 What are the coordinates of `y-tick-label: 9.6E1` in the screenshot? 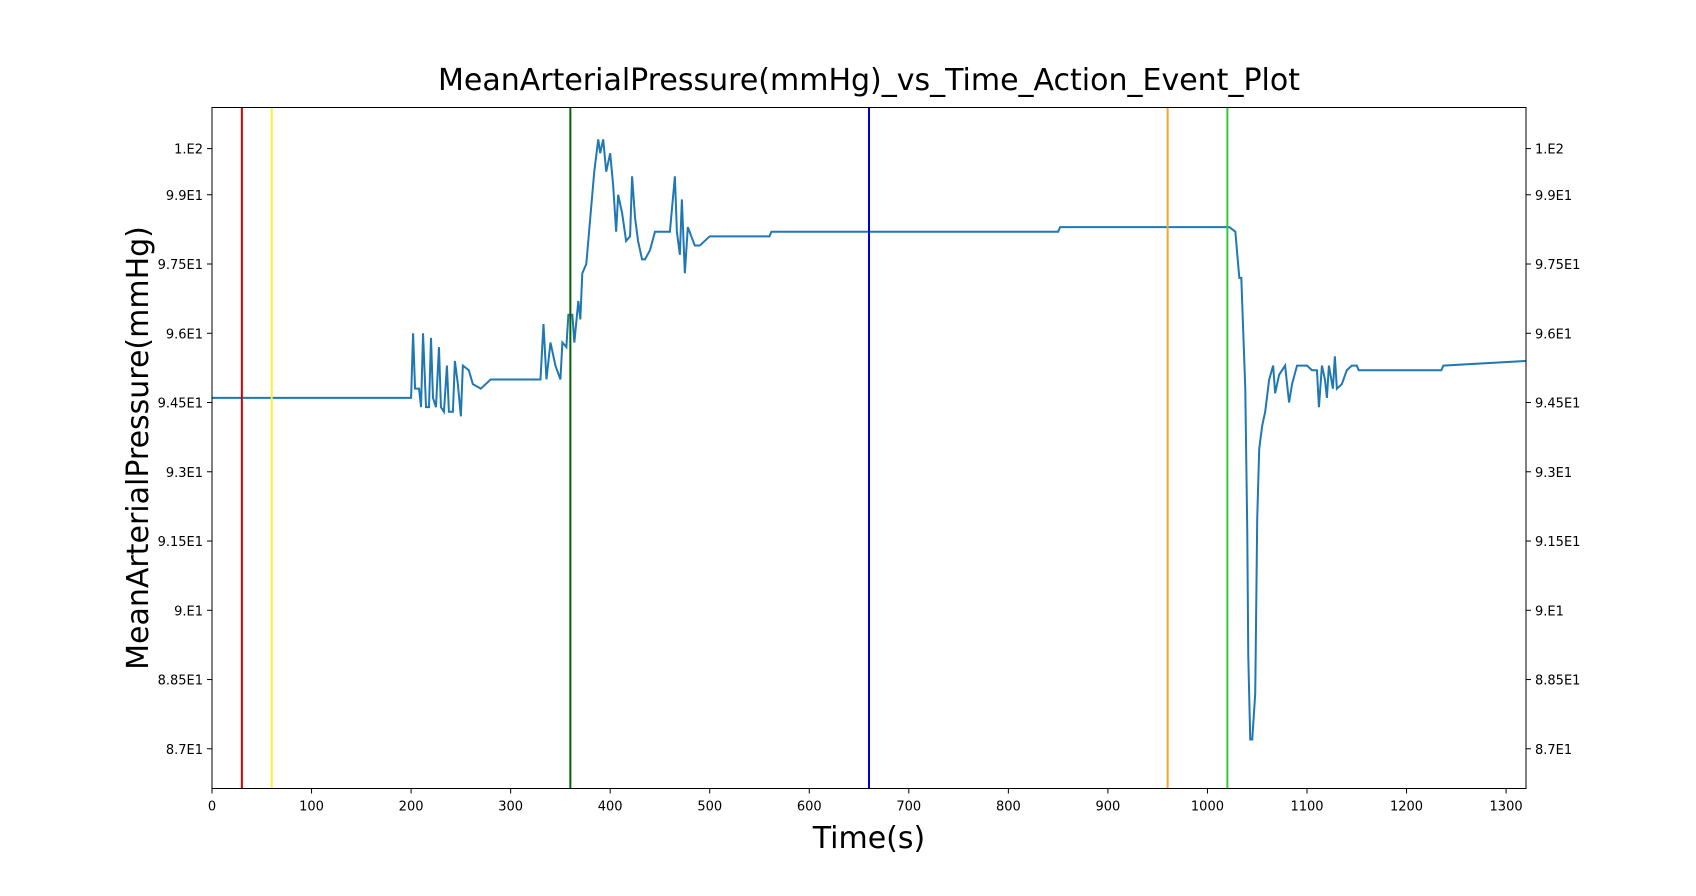 It's located at (184, 334).